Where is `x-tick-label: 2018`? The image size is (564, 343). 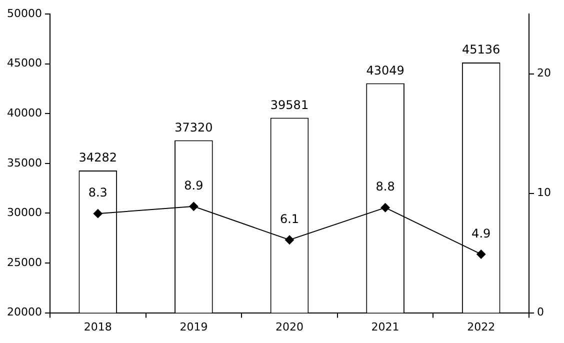
x-tick-label: 2018 is located at coordinates (98, 327).